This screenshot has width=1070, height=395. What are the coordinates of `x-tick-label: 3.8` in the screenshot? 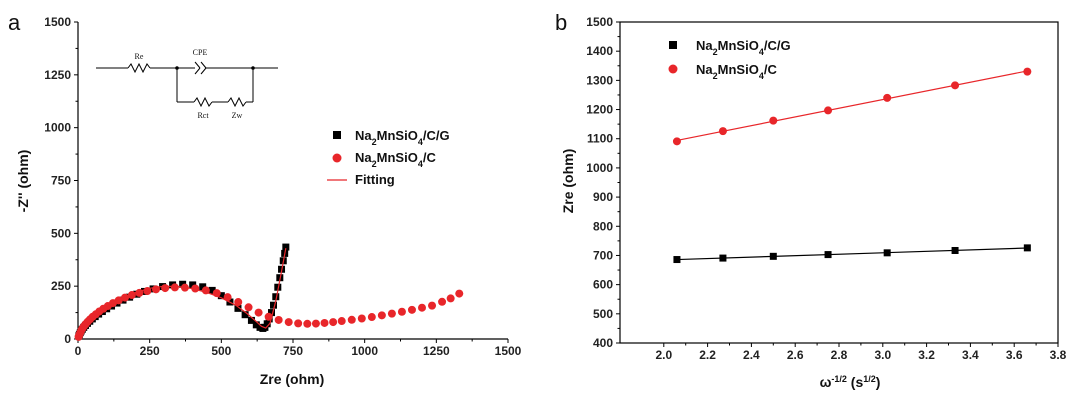 It's located at (1058, 355).